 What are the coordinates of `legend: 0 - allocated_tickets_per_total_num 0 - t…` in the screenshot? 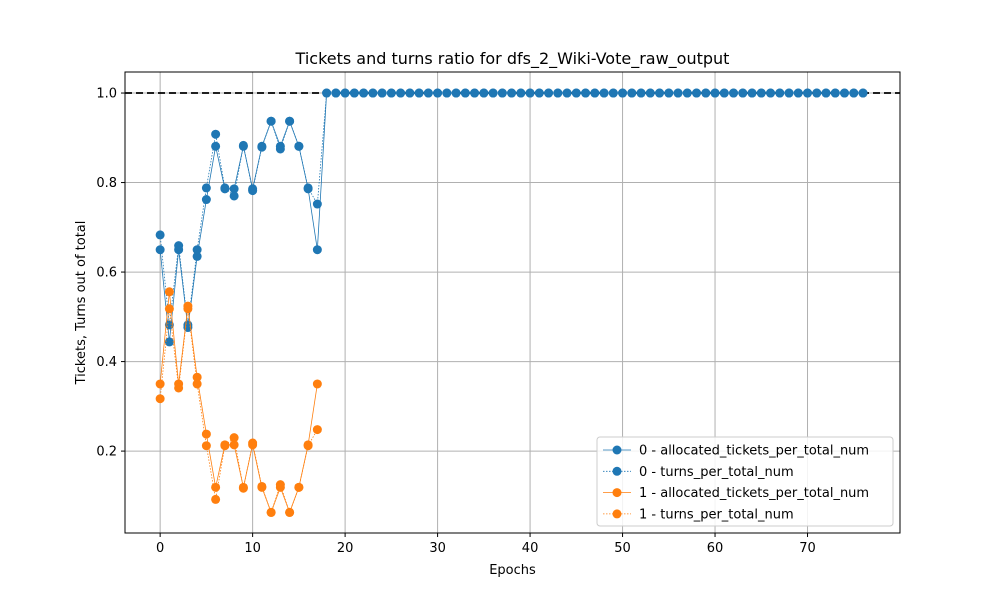 It's located at (745, 481).